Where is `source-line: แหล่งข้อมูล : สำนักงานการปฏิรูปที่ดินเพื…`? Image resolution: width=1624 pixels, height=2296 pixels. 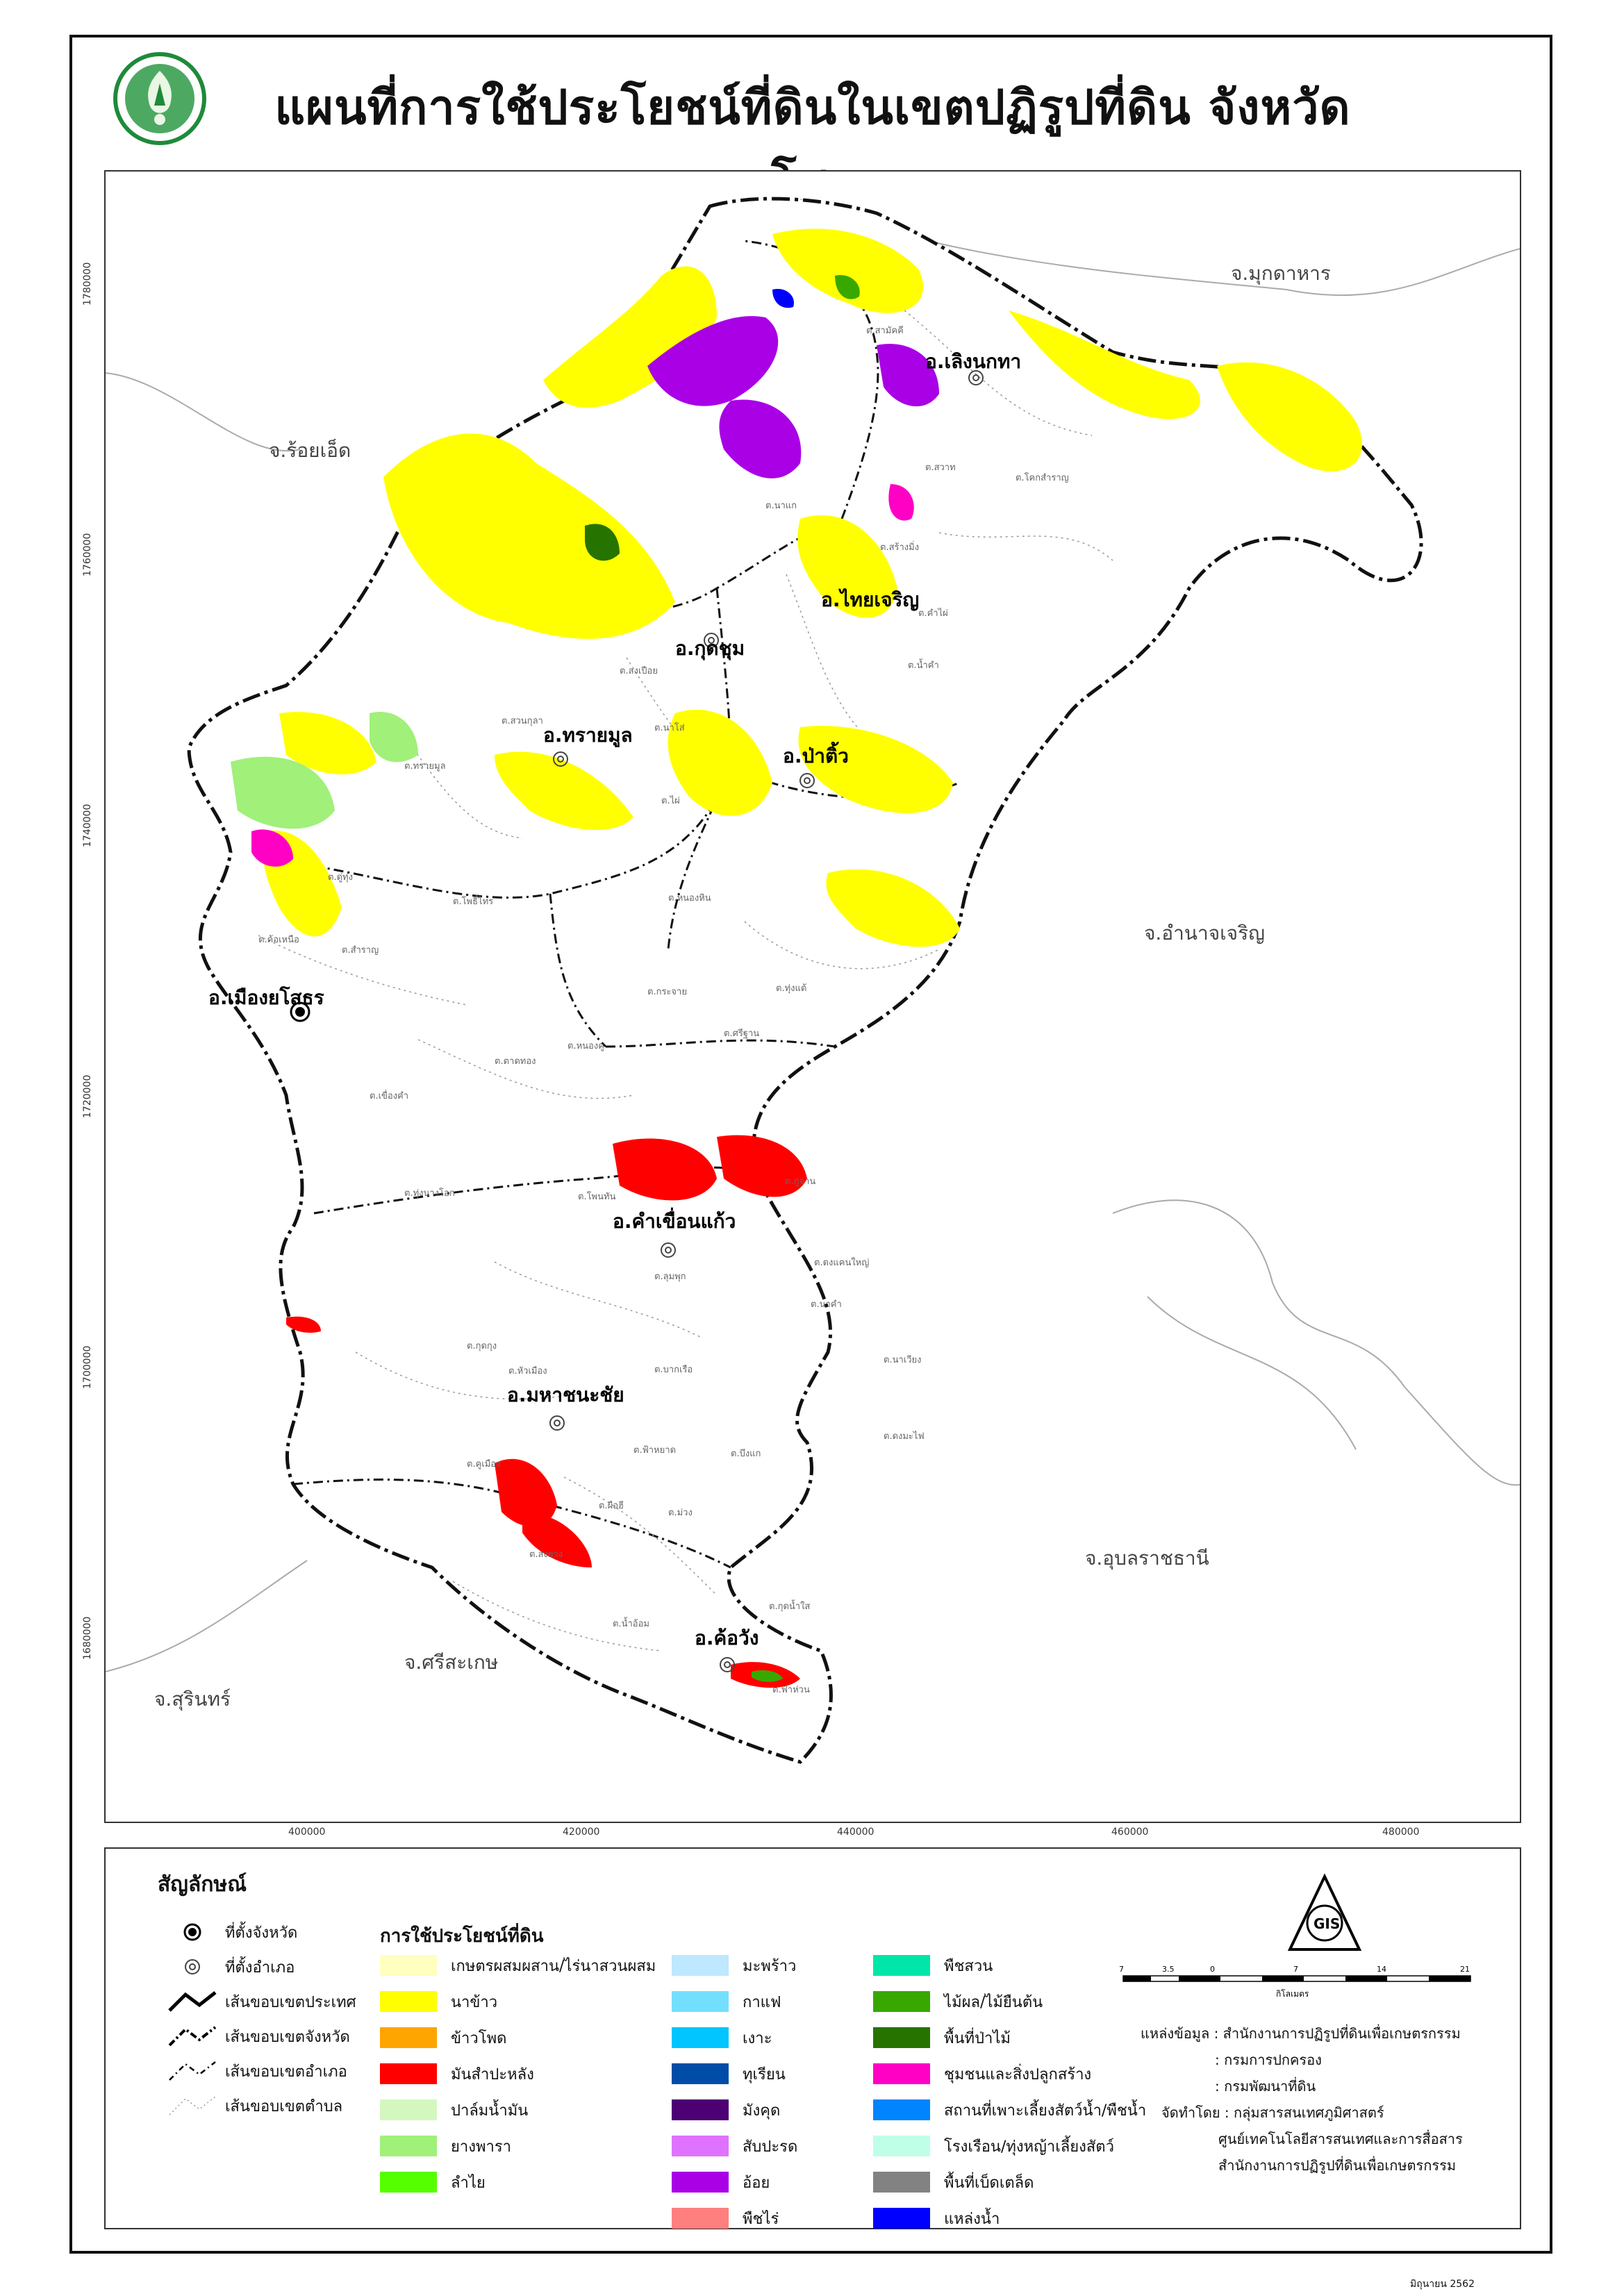 source-line: แหล่งข้อมูล : สำนักงานการปฏิรูปที่ดินเพื… is located at coordinates (1301, 2034).